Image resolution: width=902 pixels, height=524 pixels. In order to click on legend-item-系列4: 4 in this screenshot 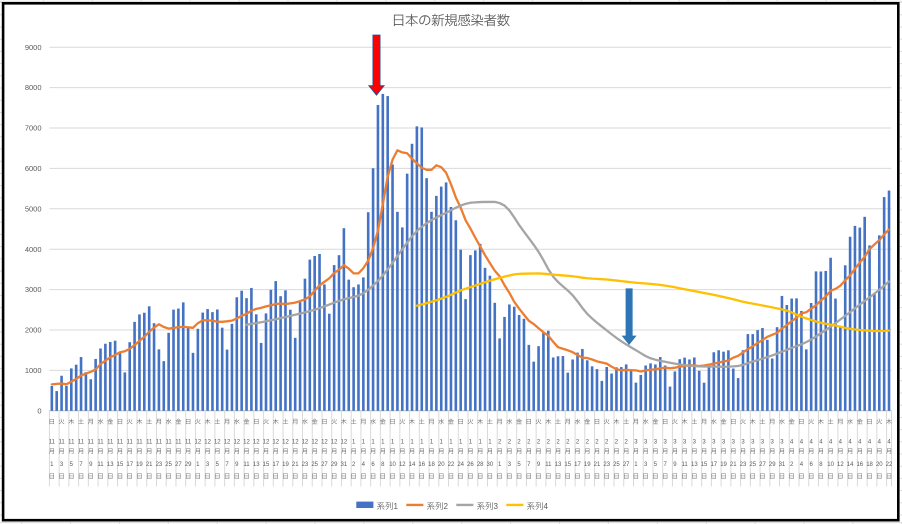, I will do `click(527, 506)`.